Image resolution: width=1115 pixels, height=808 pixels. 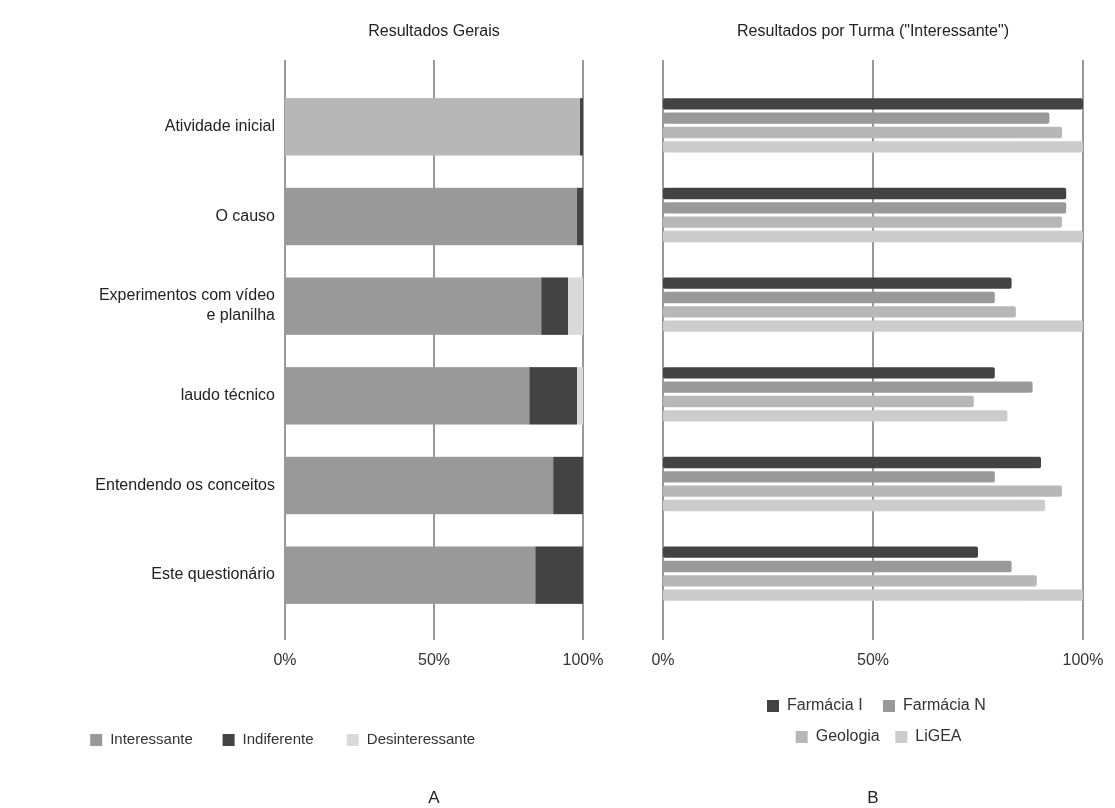 I want to click on y-tick-label: Entendendo os conceitos, so click(x=185, y=484).